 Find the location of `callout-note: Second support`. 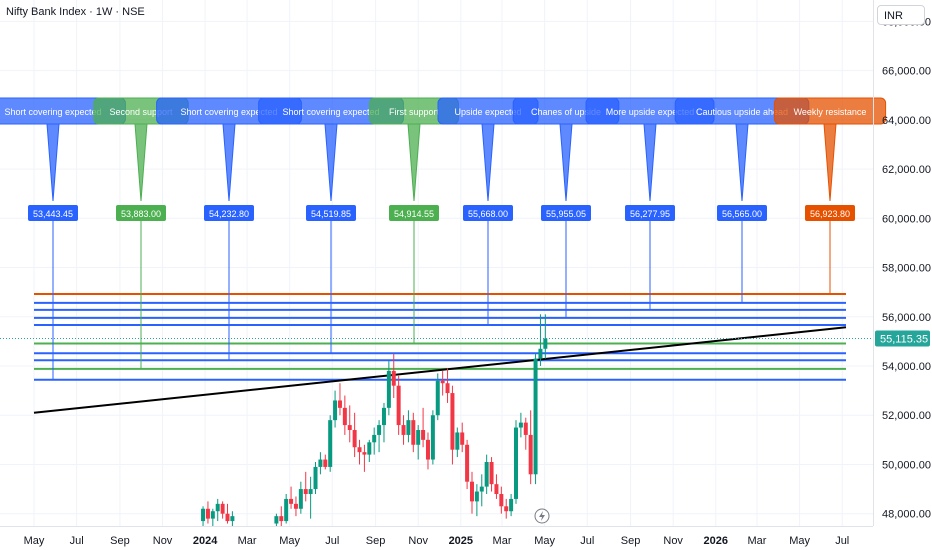

callout-note: Second support is located at coordinates (141, 112).